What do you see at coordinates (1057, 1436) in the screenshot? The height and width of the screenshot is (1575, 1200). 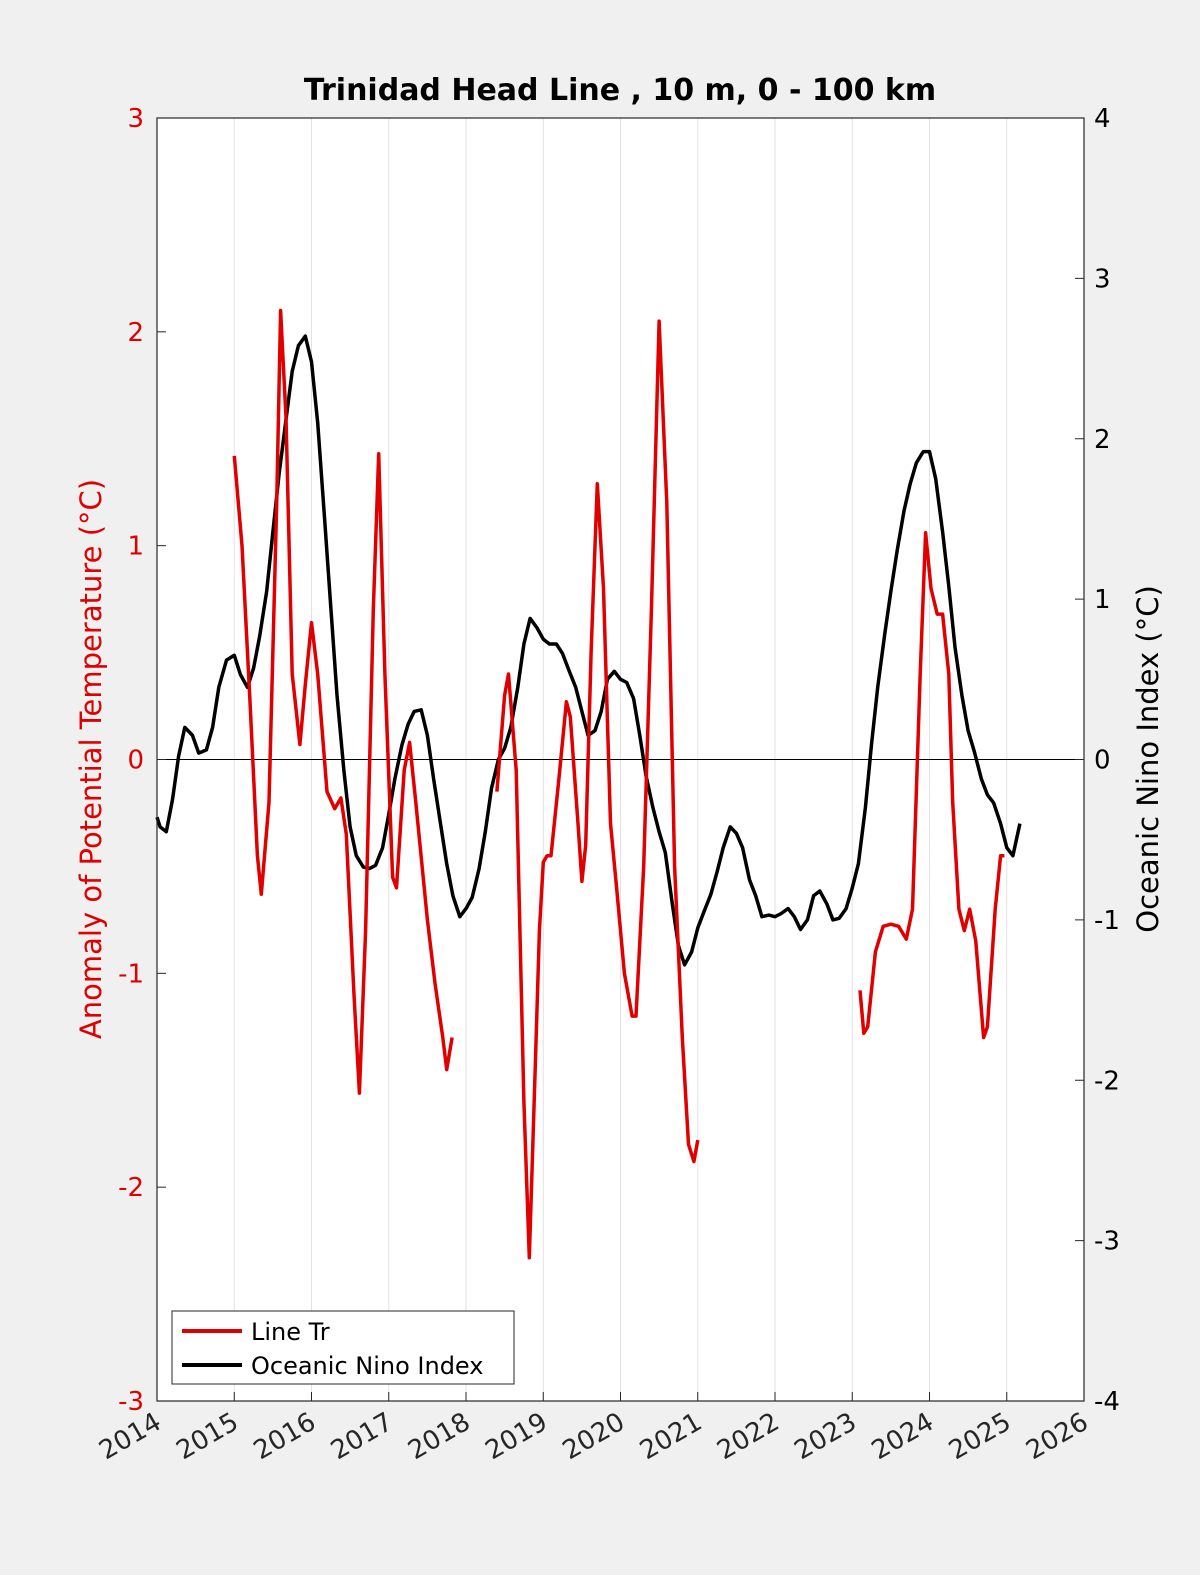 I see `x-tick-label: 2026` at bounding box center [1057, 1436].